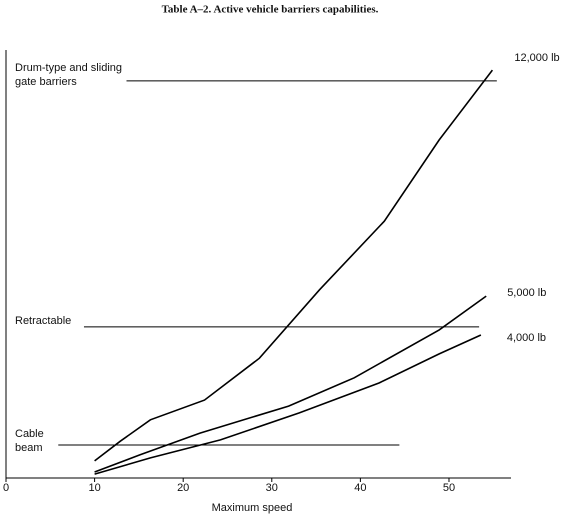 The width and height of the screenshot is (570, 519). Describe the element at coordinates (526, 293) in the screenshot. I see `series-label: 5,000 lb` at that location.